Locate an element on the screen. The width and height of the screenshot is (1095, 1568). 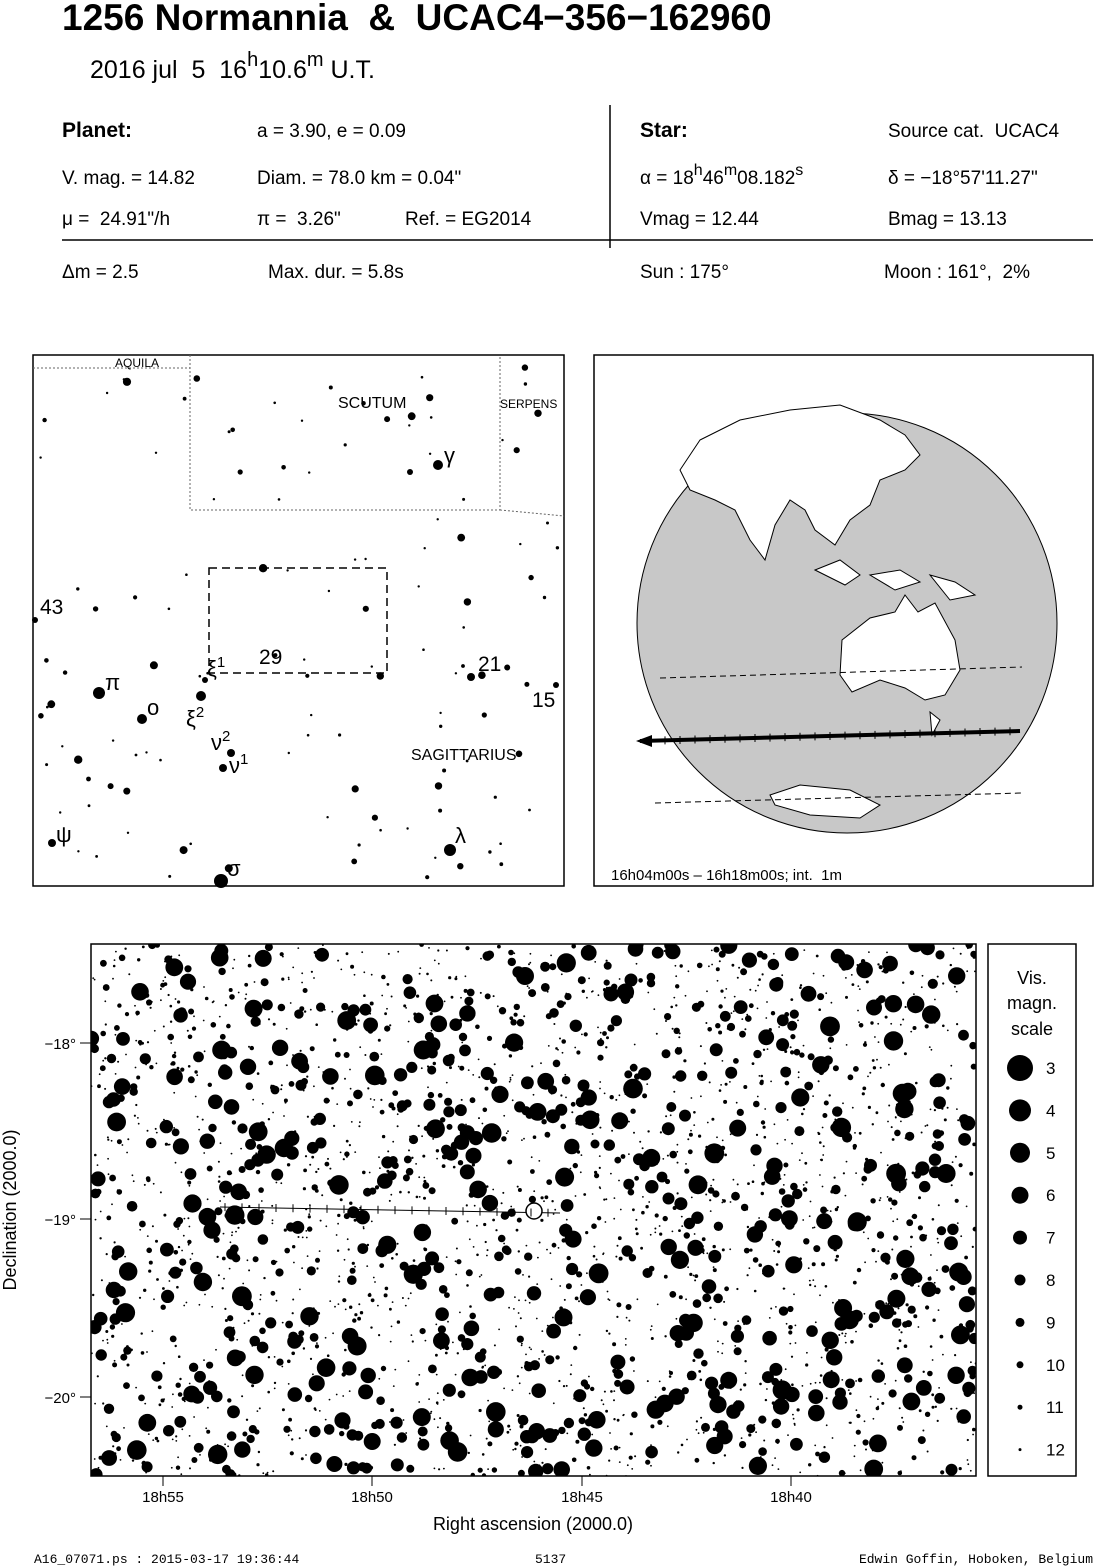
legend-label: 4 is located at coordinates (1050, 1110).